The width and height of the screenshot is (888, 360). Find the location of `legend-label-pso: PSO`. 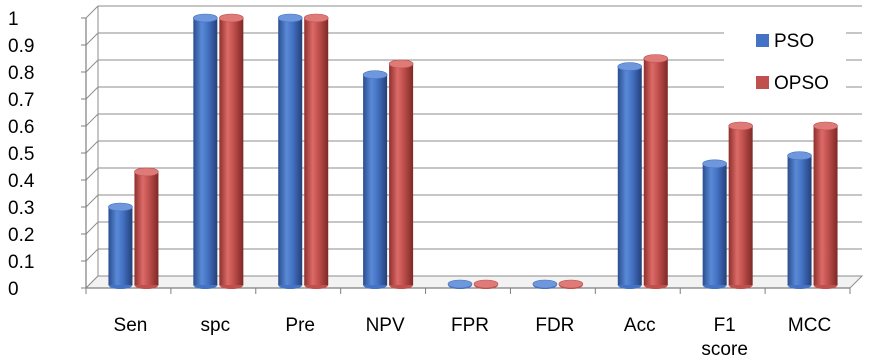

legend-label-pso: PSO is located at coordinates (794, 41).